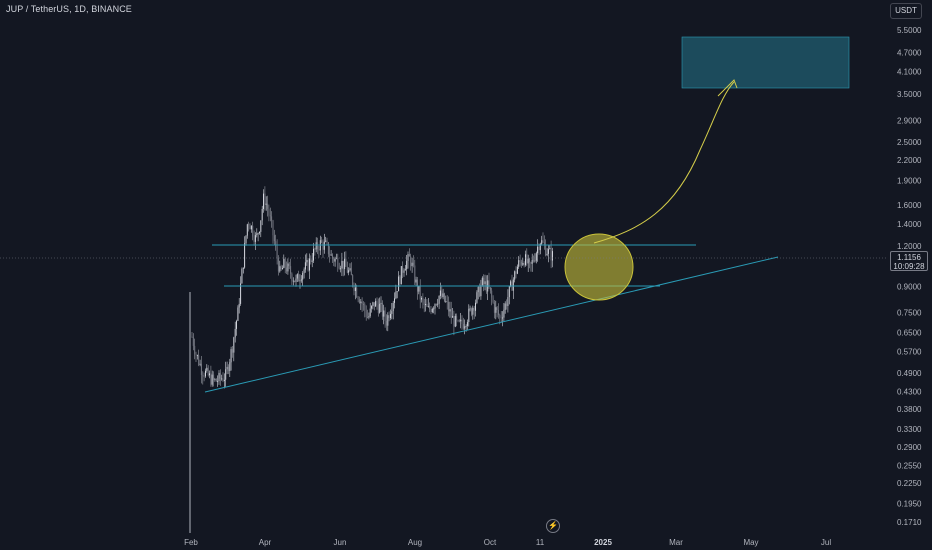  Describe the element at coordinates (415, 542) in the screenshot. I see `x-tick-label: Aug` at that location.